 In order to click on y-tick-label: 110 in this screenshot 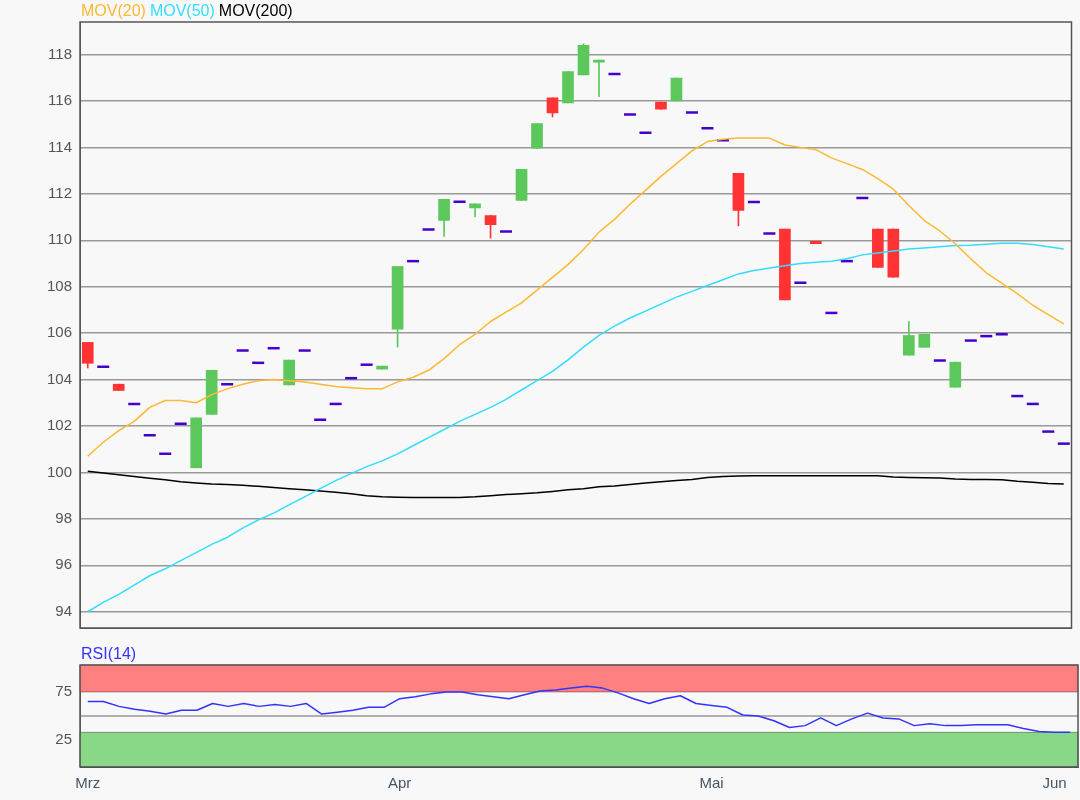, I will do `click(60, 239)`.